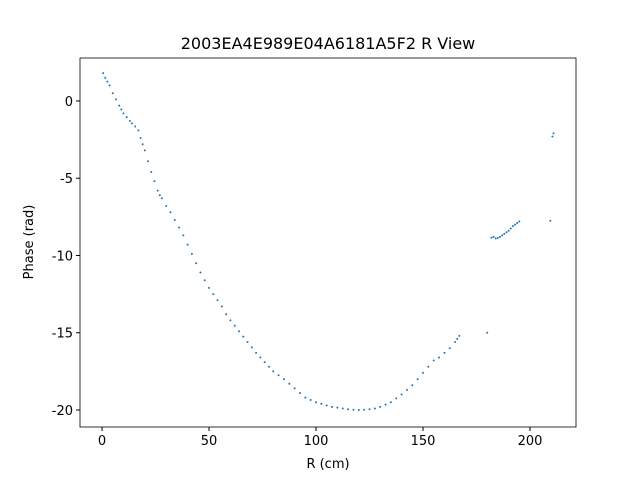 This screenshot has height=480, width=640. I want to click on x-tick-label: 100, so click(316, 441).